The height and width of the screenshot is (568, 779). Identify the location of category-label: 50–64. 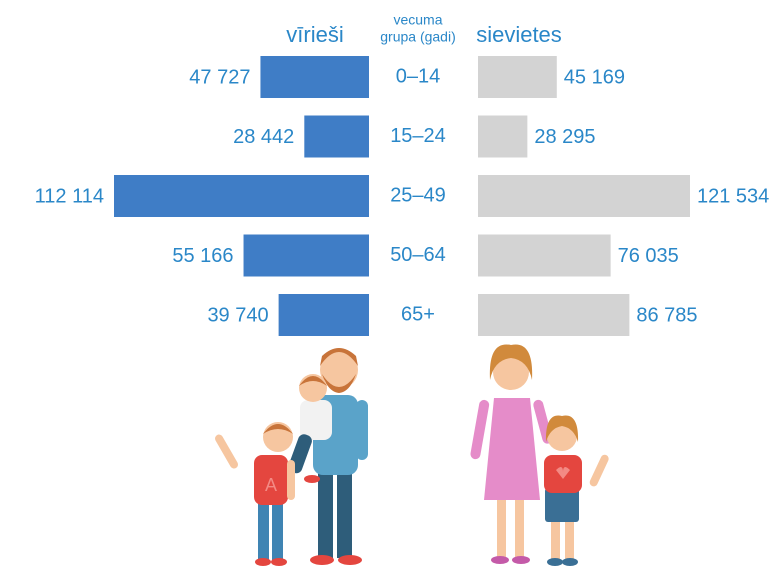
(418, 255).